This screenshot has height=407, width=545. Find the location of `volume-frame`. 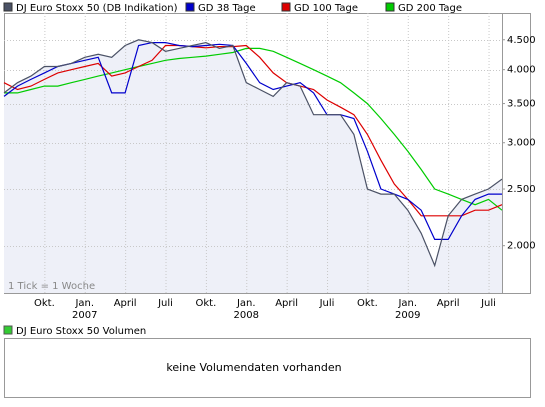

volume-frame is located at coordinates (267, 368).